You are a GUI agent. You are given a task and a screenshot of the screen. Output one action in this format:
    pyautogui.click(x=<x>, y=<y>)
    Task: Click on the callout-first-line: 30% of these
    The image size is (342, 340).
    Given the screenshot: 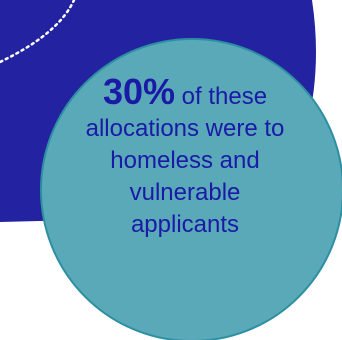 What is the action you would take?
    pyautogui.click(x=185, y=93)
    